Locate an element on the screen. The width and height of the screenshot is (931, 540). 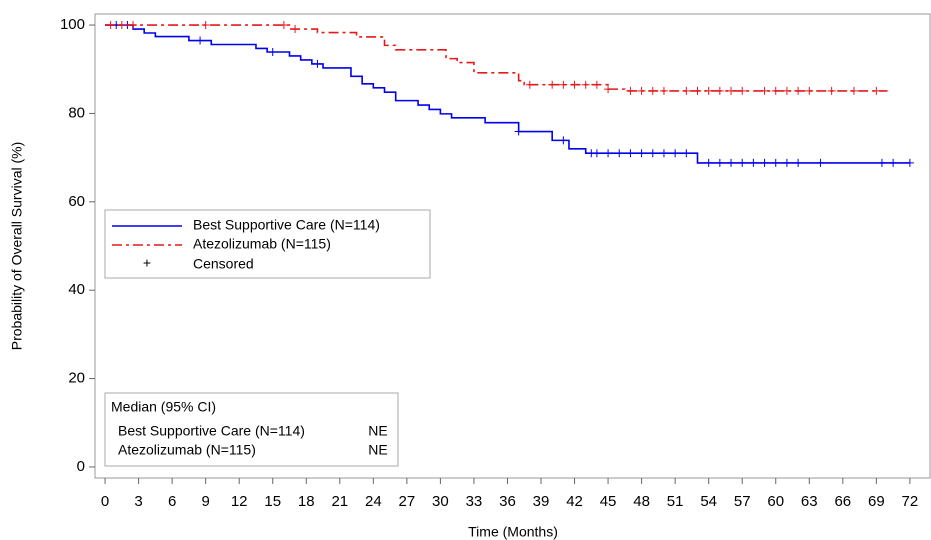
y-tick-label: 100 is located at coordinates (72, 24).